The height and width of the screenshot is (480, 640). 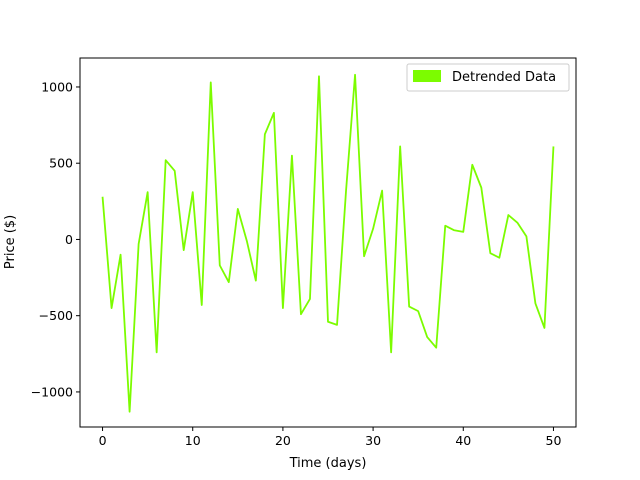 I want to click on legend-box, so click(x=488, y=77).